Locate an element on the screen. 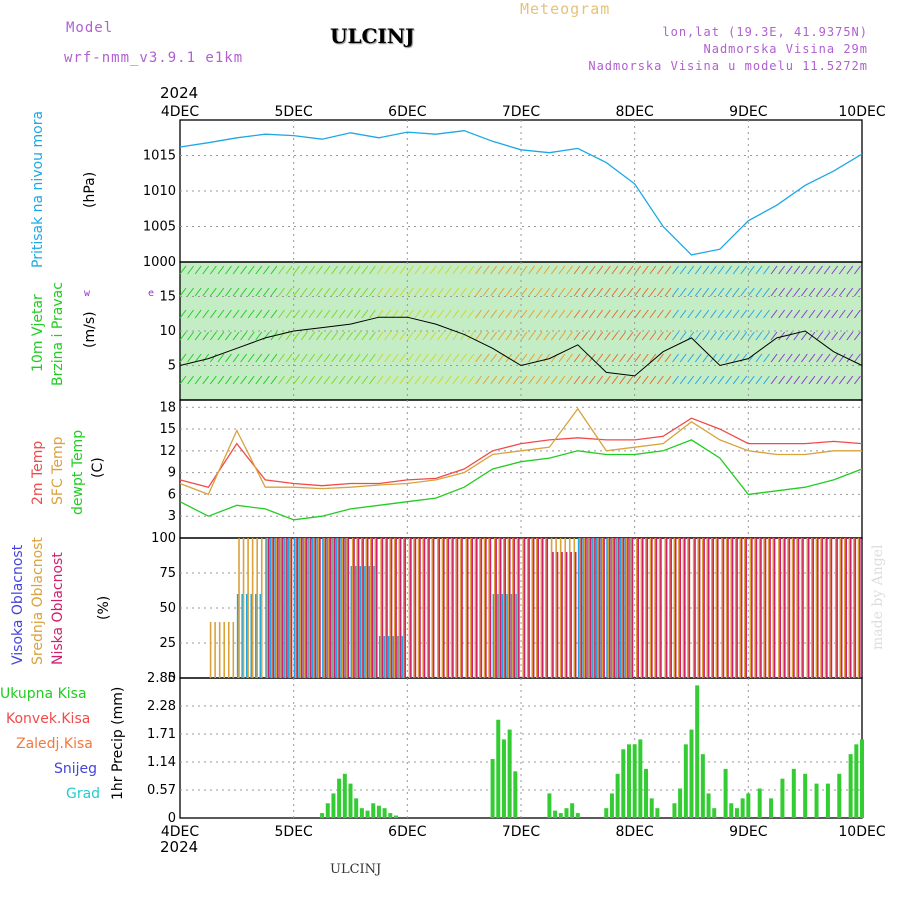 The image size is (900, 900). ytick-label-pressure: 1010 is located at coordinates (159, 191).